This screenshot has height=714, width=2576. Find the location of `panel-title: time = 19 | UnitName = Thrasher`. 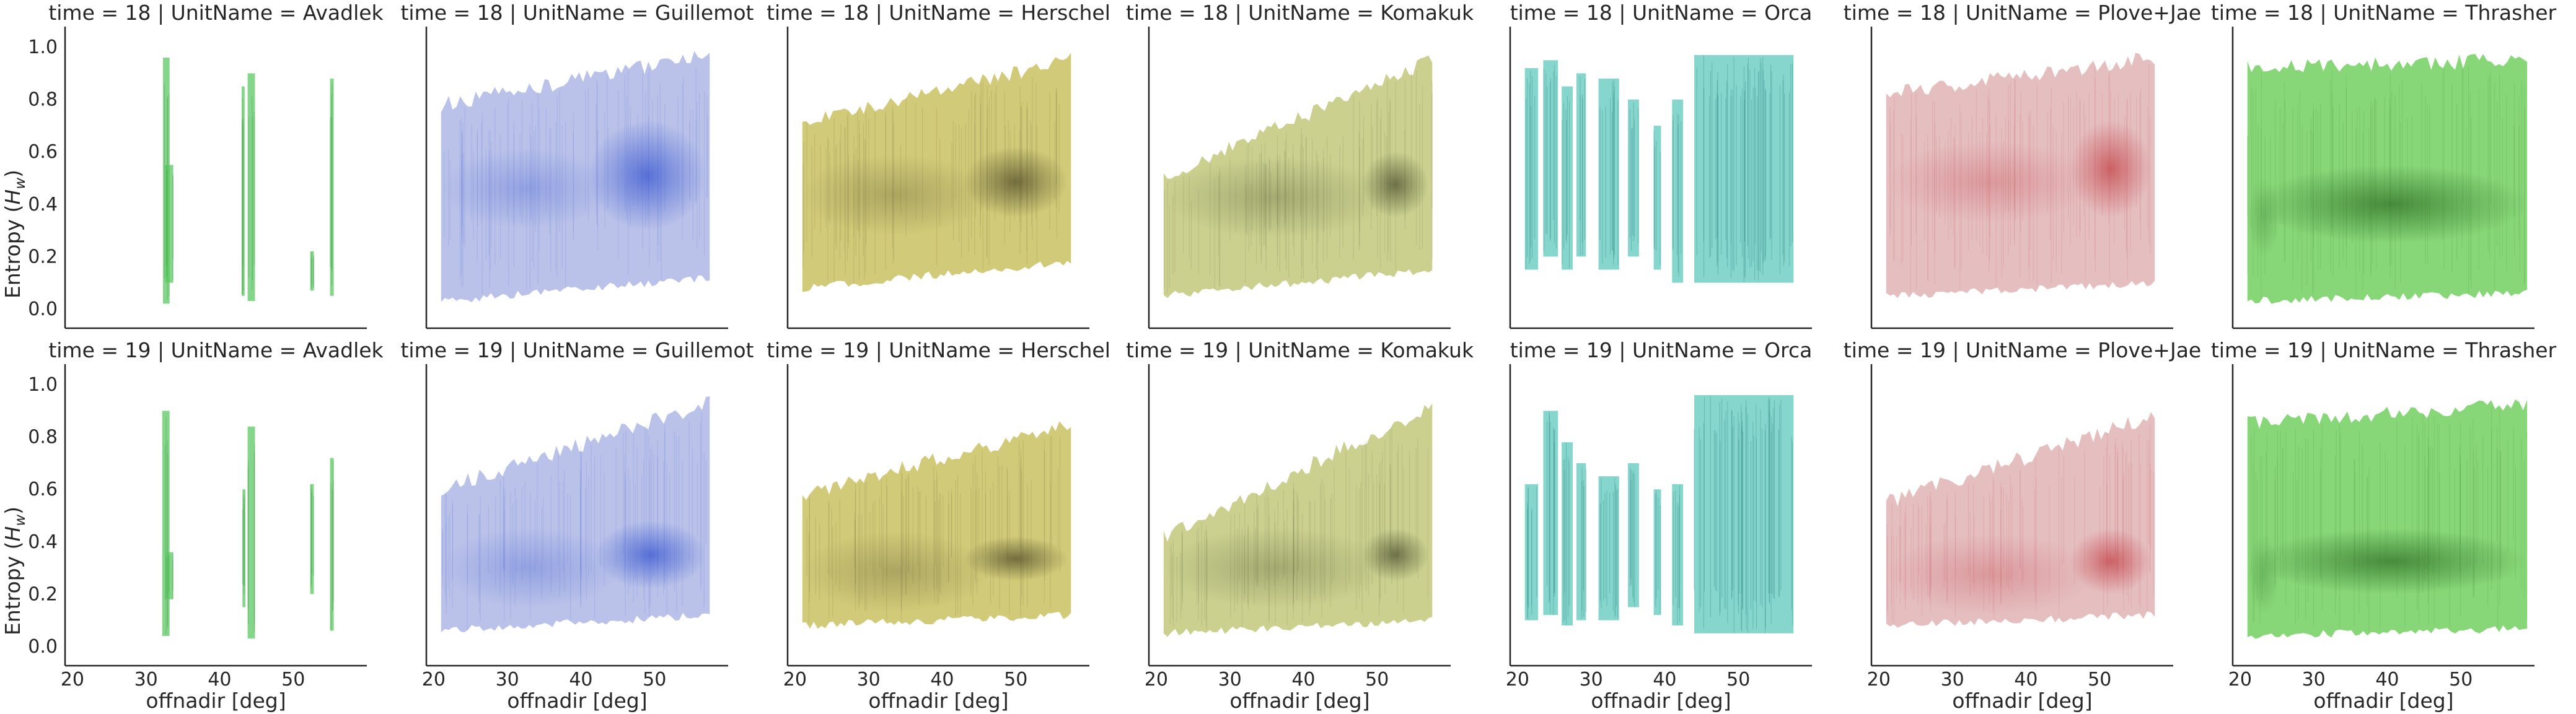

panel-title: time = 19 | UnitName = Thrasher is located at coordinates (2384, 350).